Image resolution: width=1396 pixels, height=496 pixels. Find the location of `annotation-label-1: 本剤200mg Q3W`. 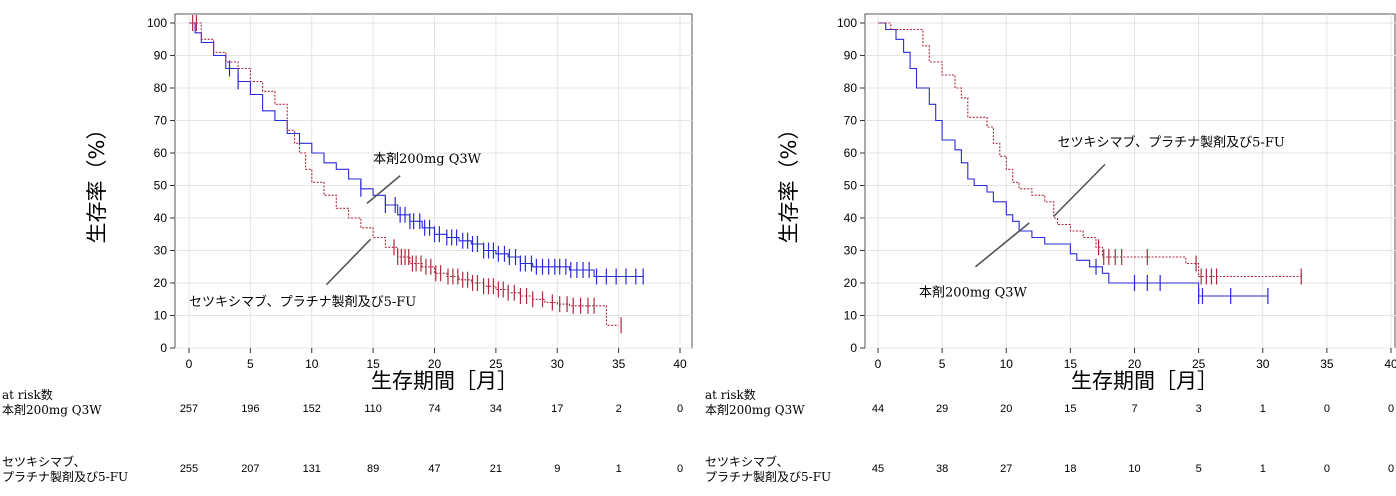

annotation-label-1: 本剤200mg Q3W is located at coordinates (427, 159).